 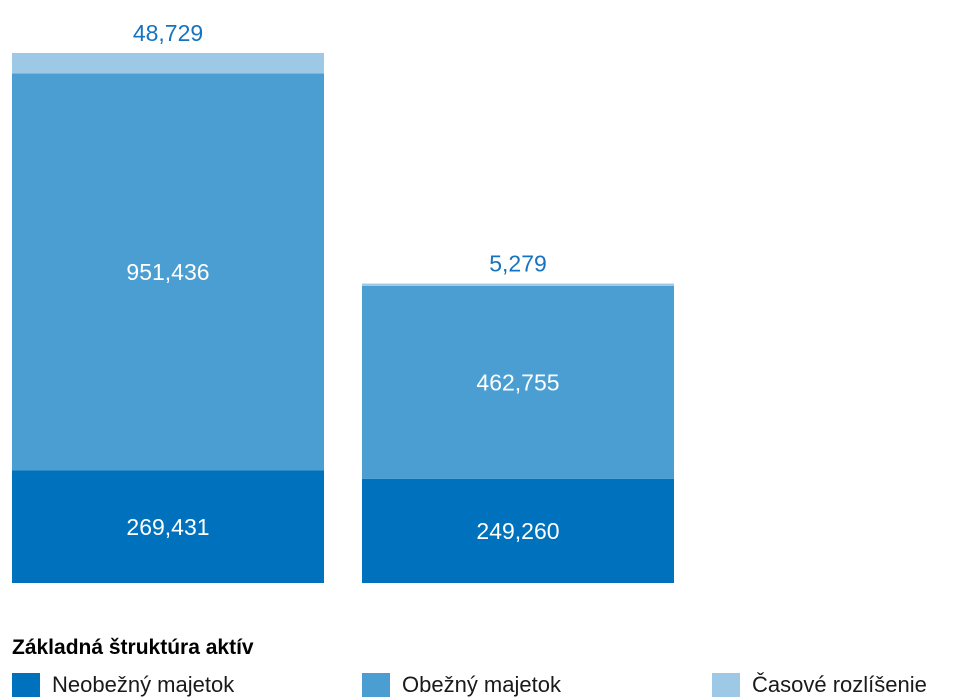 I want to click on legend-label-obezny: Obežný majetok, so click(x=481, y=684).